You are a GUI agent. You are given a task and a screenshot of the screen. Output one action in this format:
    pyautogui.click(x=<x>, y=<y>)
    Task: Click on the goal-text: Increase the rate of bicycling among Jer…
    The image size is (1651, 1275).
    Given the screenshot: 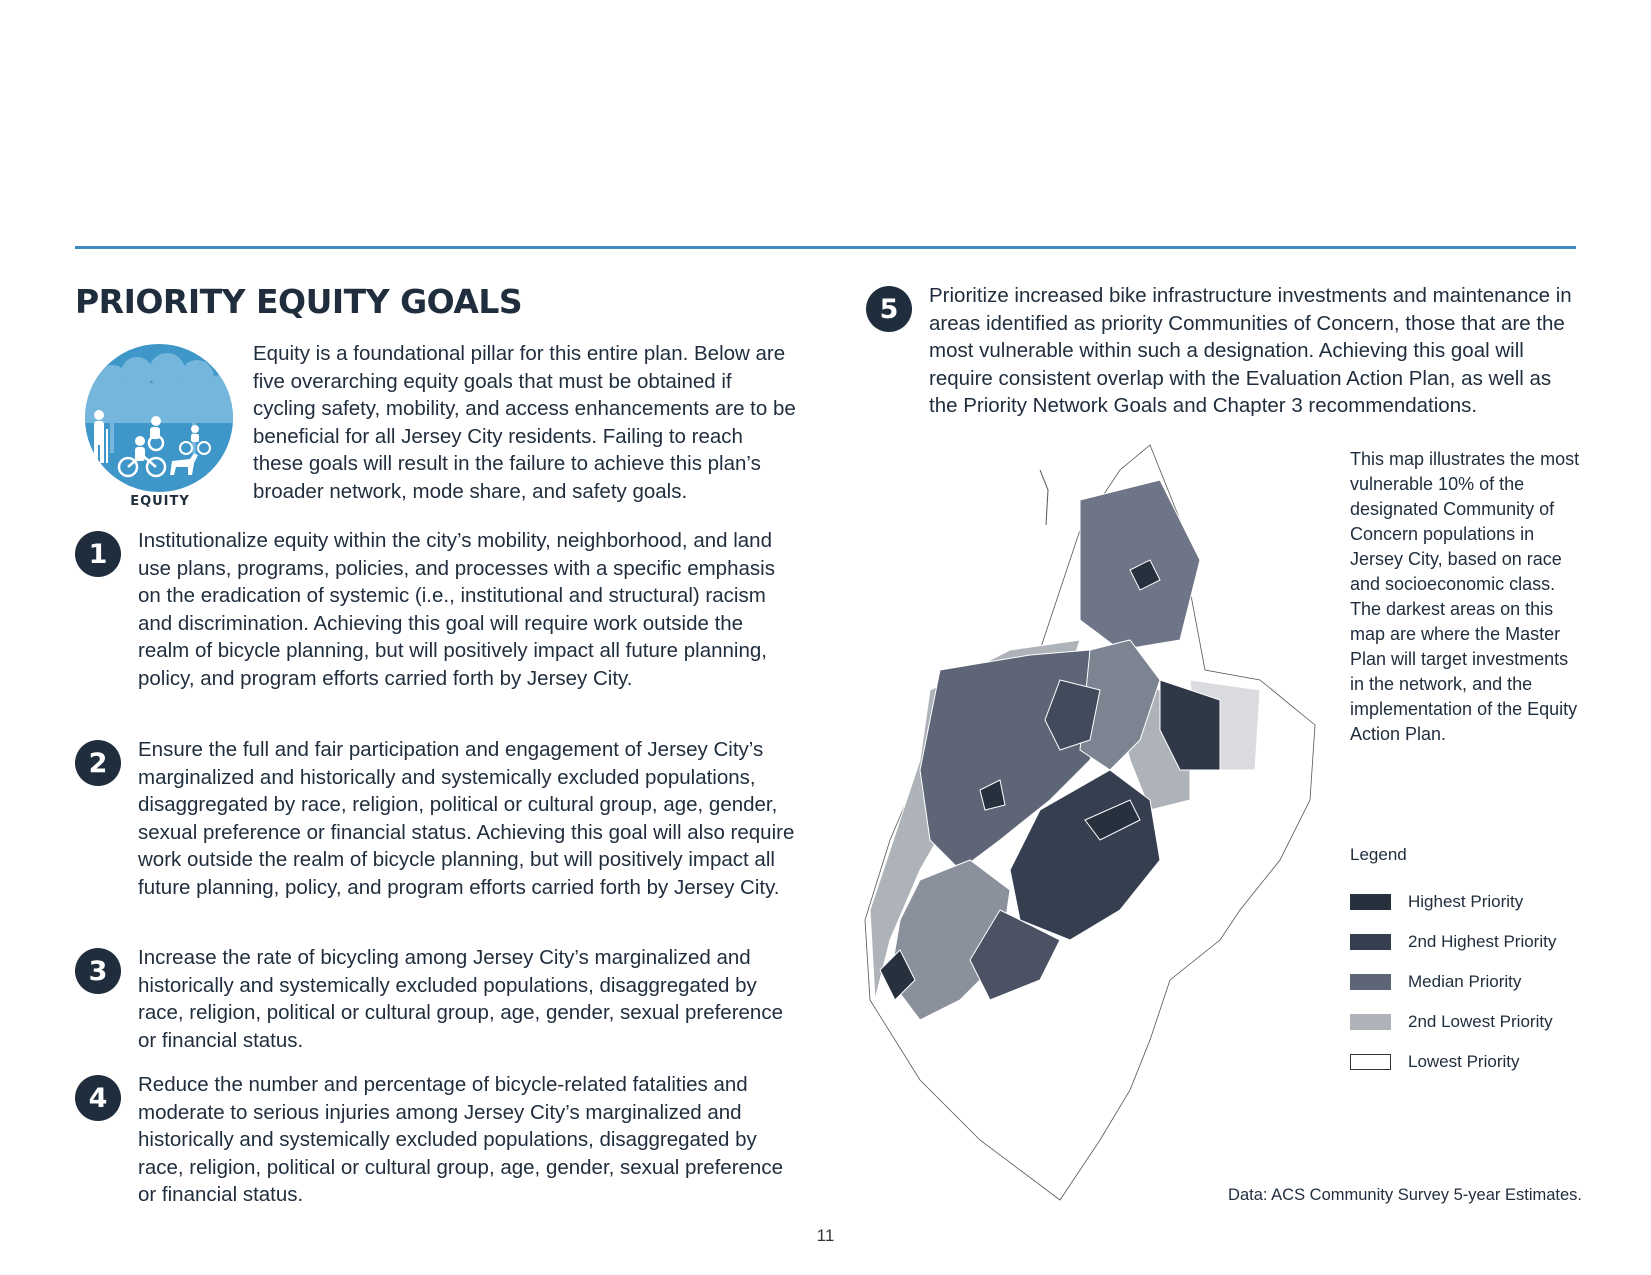 What is the action you would take?
    pyautogui.click(x=460, y=999)
    